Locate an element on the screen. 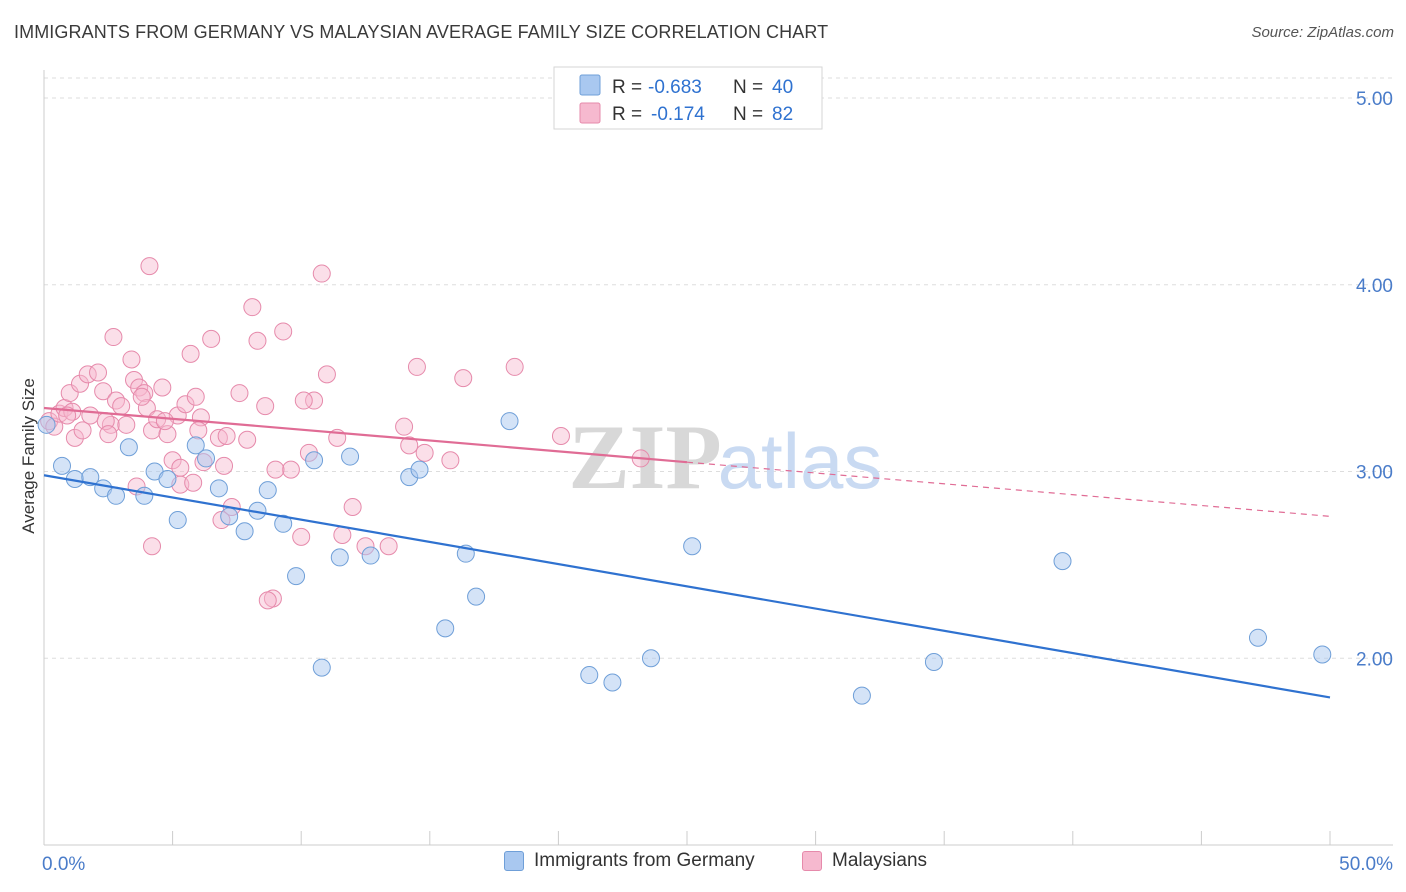  watermark: ZIP atlas is located at coordinates (725, 457).